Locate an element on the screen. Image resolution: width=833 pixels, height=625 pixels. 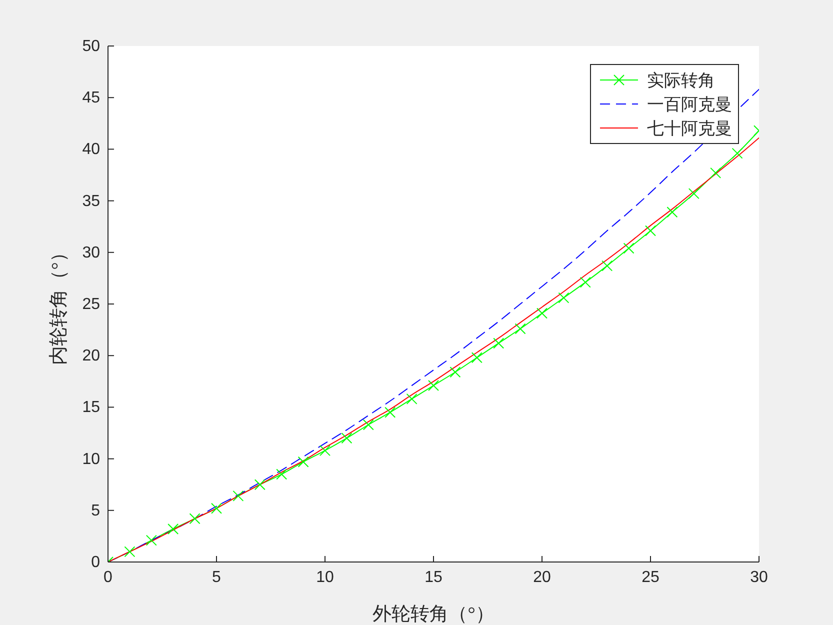
y-tick-label: 5 is located at coordinates (95, 511).